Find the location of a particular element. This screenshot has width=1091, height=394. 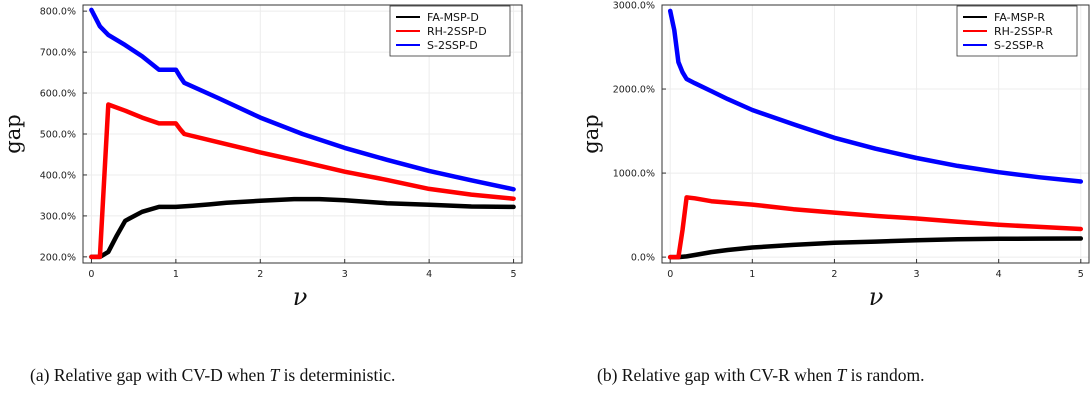

caption-text-before: Relative gap with CV-D when is located at coordinates (159, 375).